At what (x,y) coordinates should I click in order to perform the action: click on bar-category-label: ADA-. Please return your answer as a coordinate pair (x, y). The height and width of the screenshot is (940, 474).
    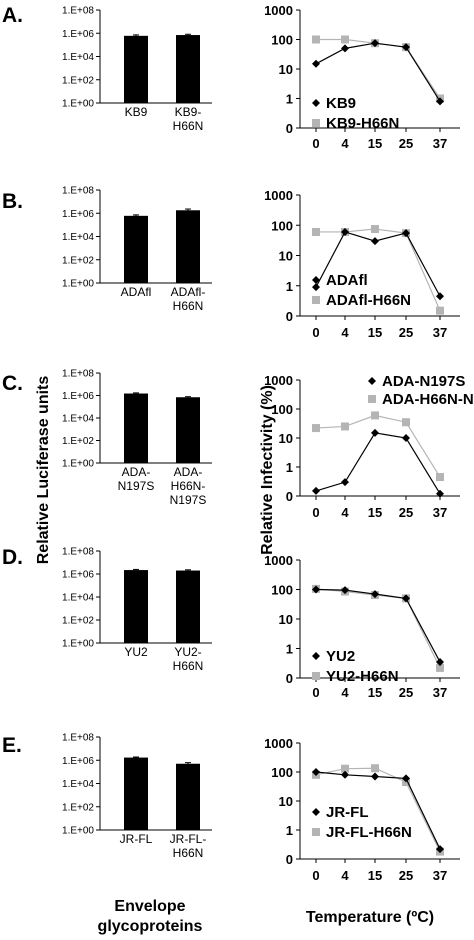
    Looking at the image, I should click on (136, 472).